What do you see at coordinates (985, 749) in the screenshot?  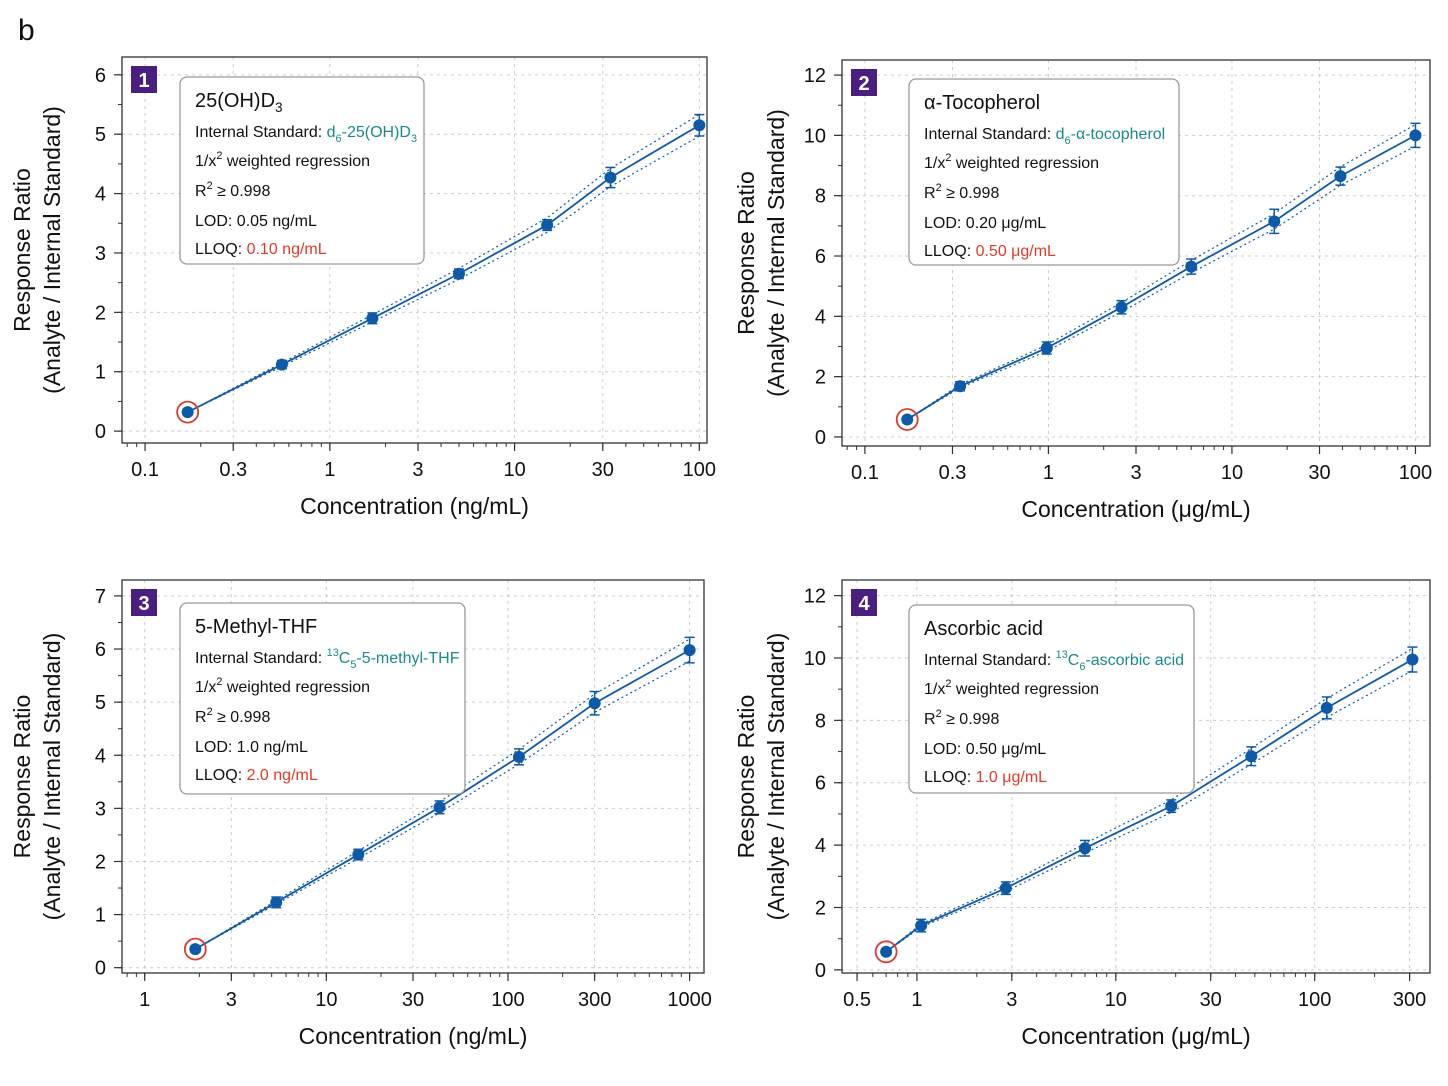 I see `lod-label: LOD: 0.50 μg/mL` at bounding box center [985, 749].